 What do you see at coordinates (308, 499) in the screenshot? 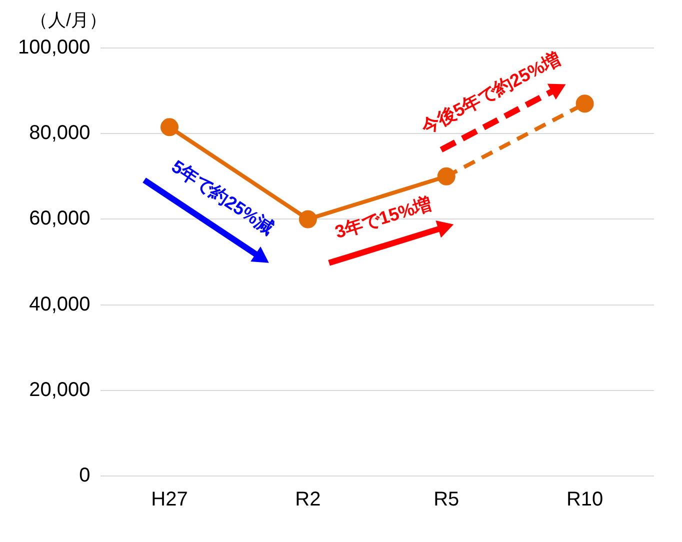
I see `x-tick-label: R2` at bounding box center [308, 499].